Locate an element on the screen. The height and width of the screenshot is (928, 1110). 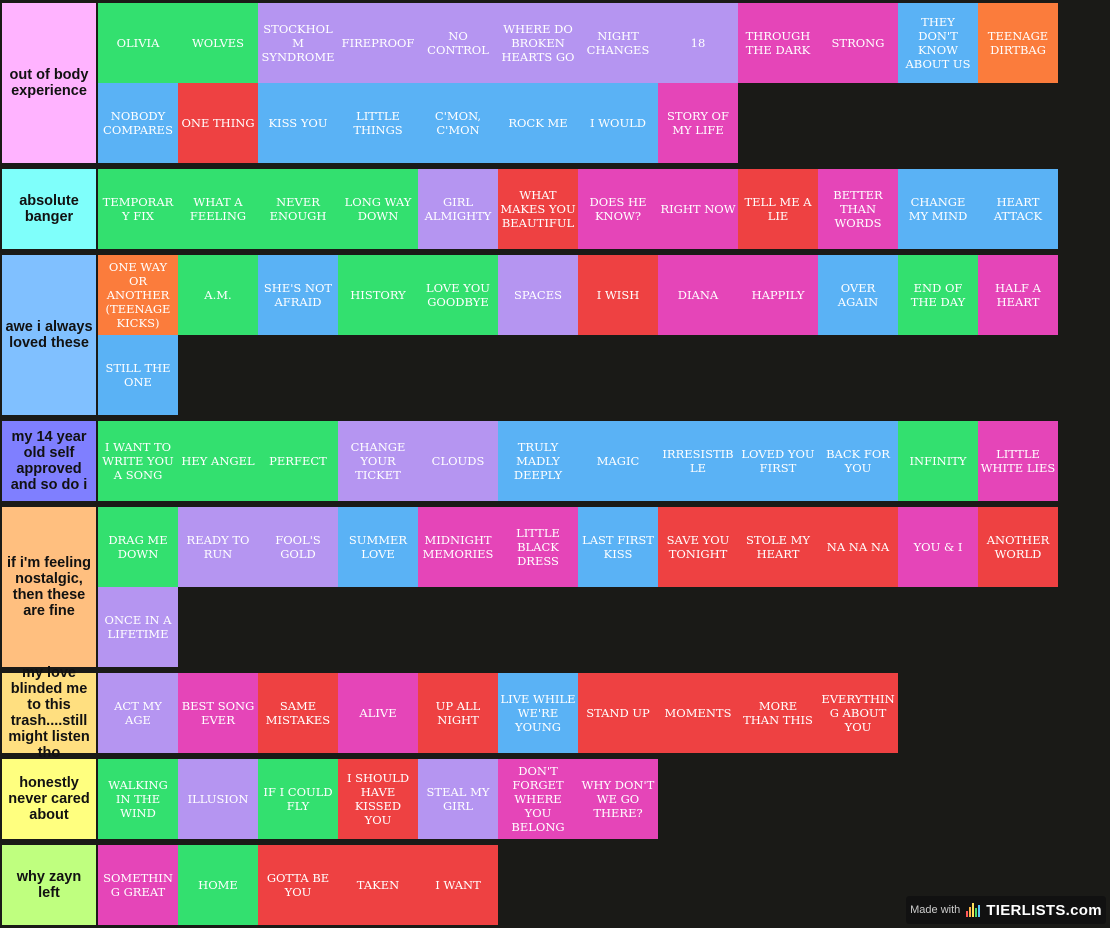
song-tile: I WOULD is located at coordinates (618, 123).